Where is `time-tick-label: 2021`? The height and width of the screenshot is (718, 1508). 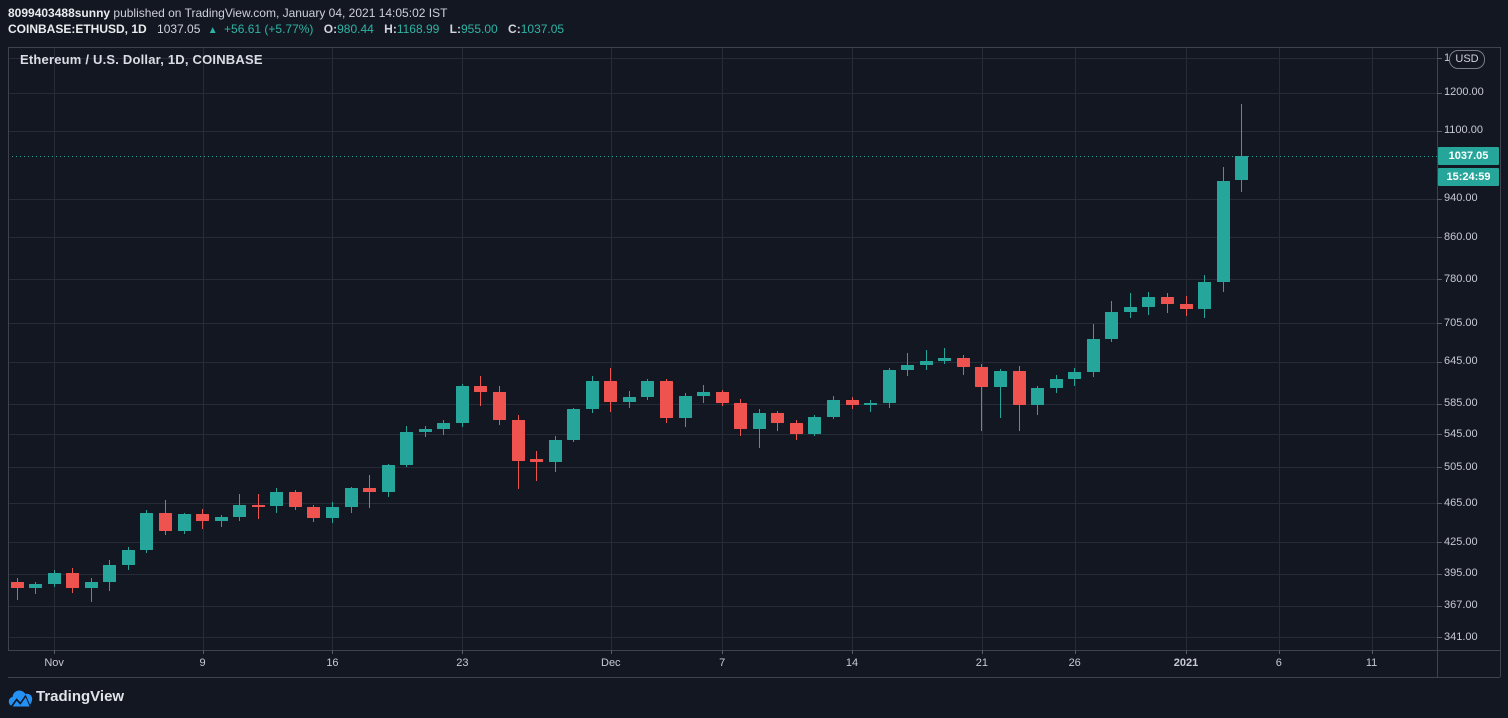
time-tick-label: 2021 is located at coordinates (1186, 663).